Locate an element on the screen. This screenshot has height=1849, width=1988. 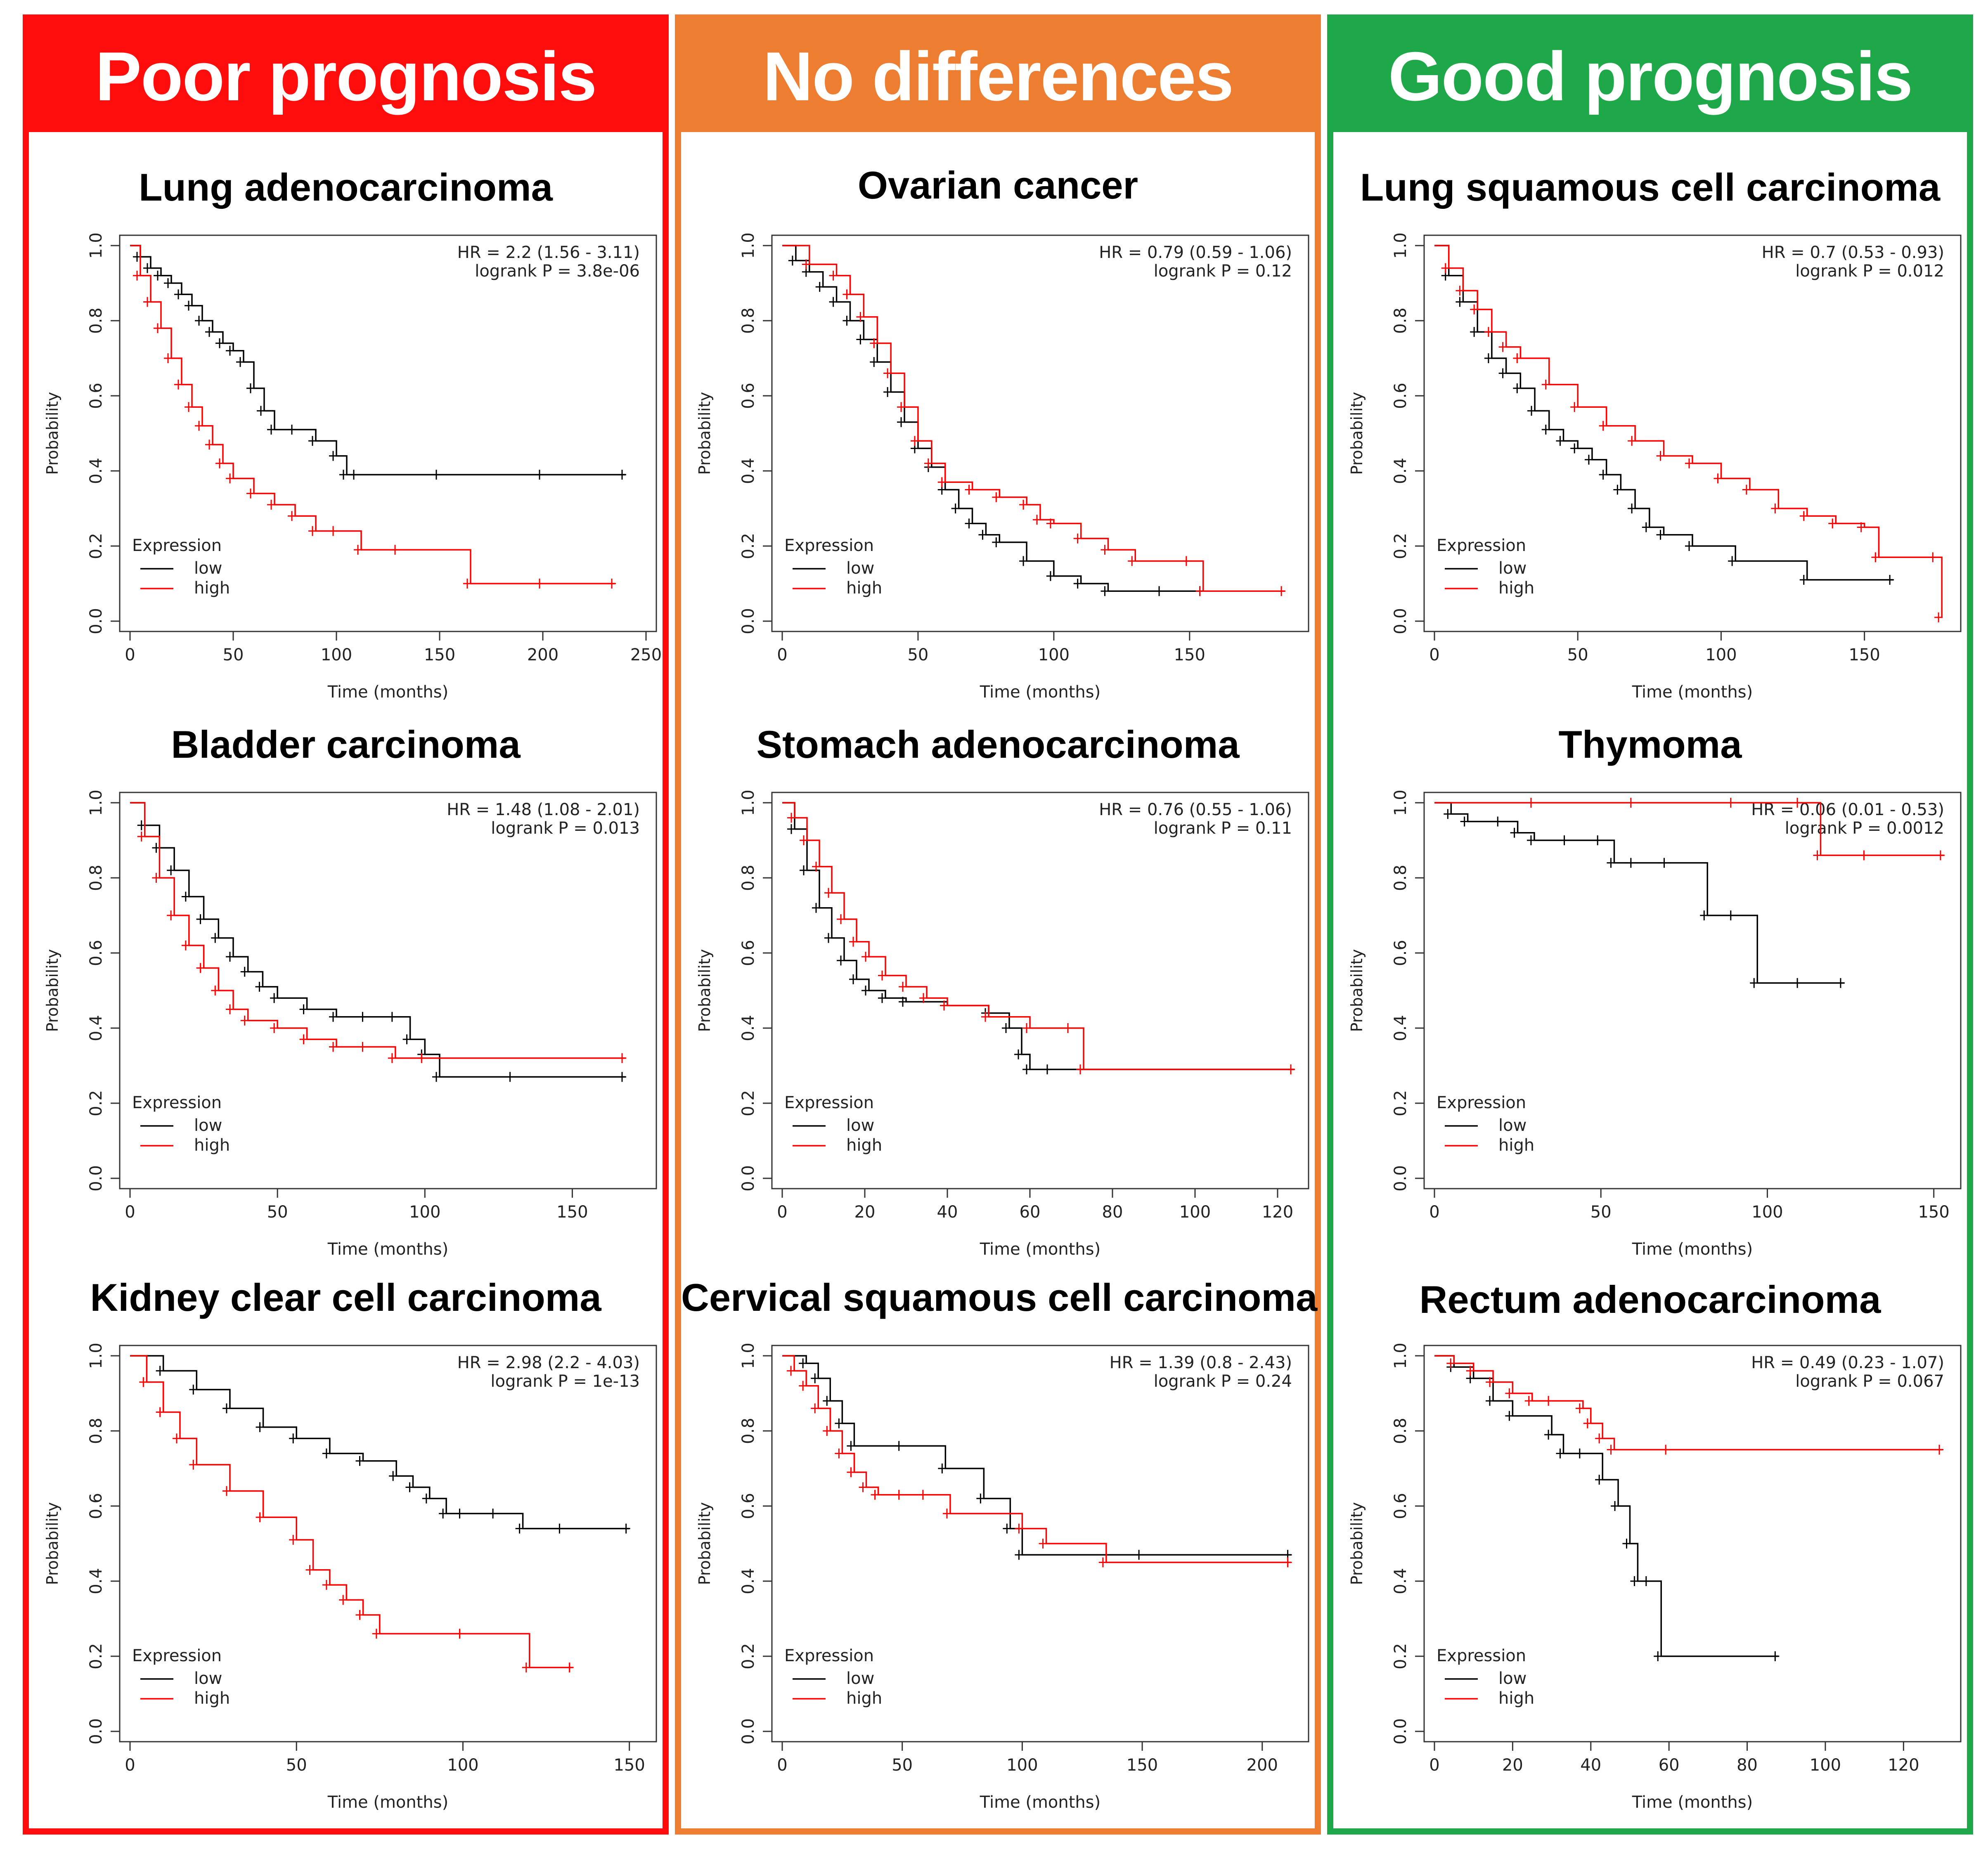
logrank-p: logrank P = 0.012 is located at coordinates (1870, 271).